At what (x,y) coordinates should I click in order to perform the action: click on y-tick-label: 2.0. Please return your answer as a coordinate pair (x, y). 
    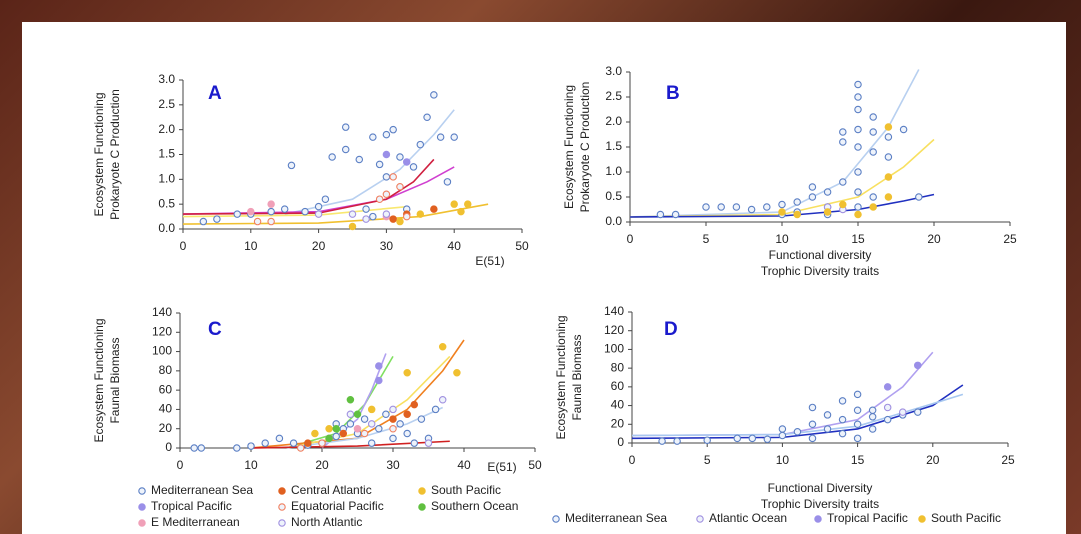
    Looking at the image, I should click on (613, 121).